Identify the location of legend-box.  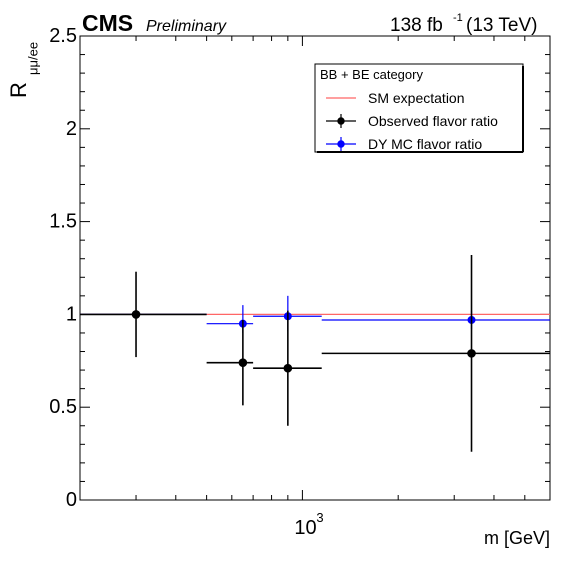
(419, 108).